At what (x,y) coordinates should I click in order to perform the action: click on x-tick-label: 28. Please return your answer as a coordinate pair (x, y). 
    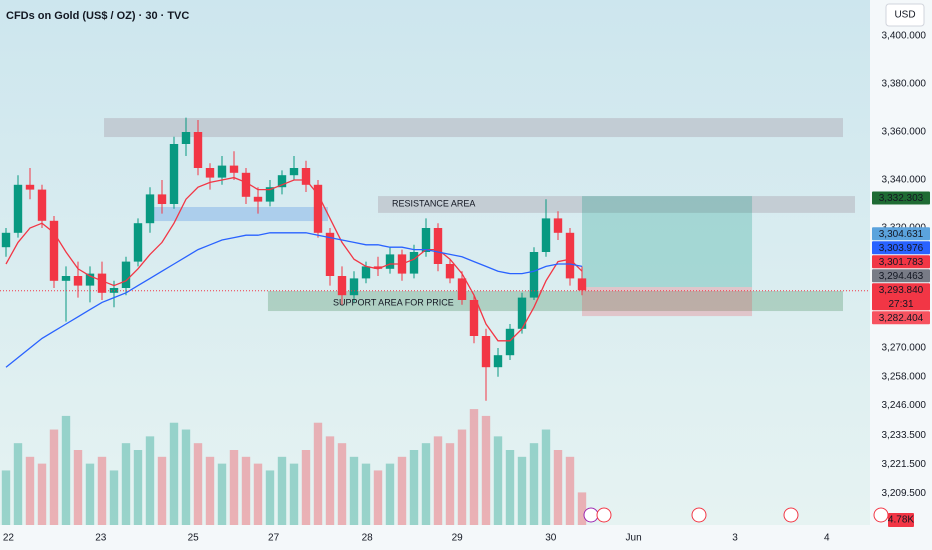
    Looking at the image, I should click on (368, 538).